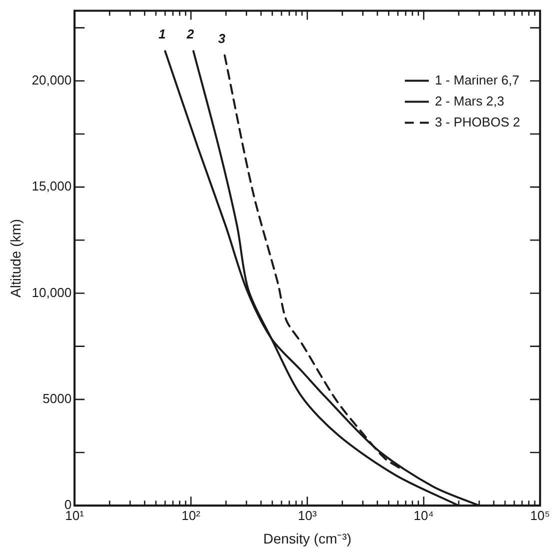 This screenshot has width=553, height=556. I want to click on annotation: 2, so click(190, 34).